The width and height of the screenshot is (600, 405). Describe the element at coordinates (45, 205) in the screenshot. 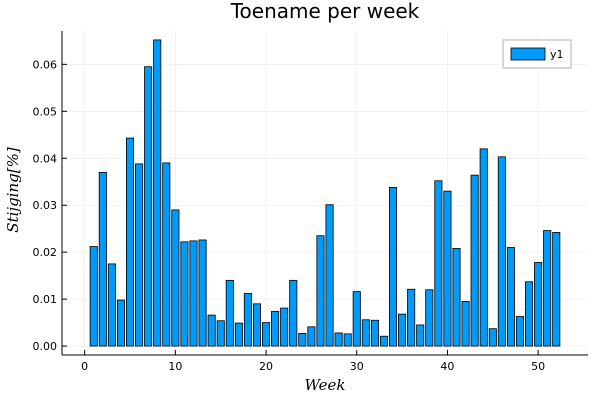

I see `y-tick-label: 0.03` at that location.